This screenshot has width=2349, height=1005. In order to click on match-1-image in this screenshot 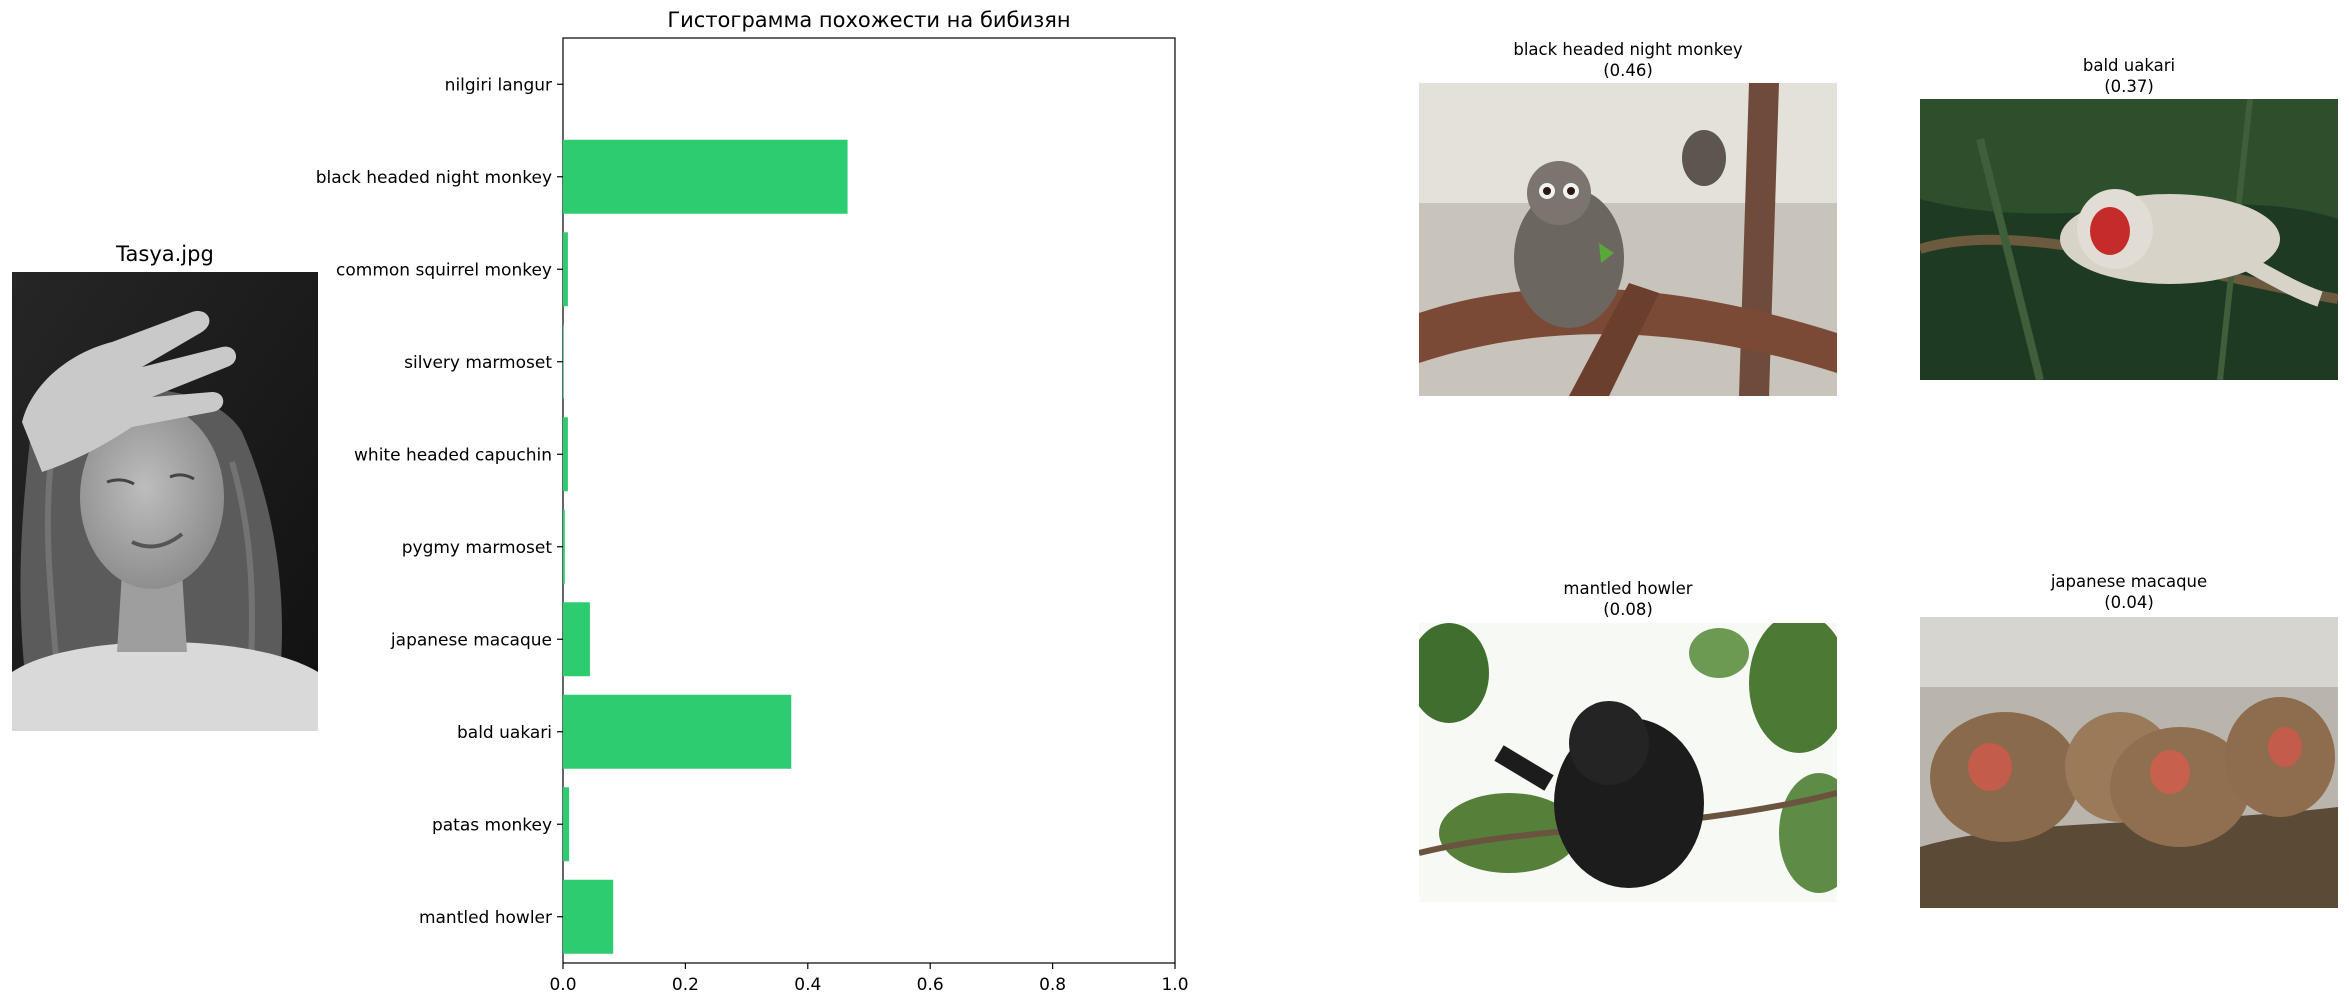, I will do `click(1628, 239)`.